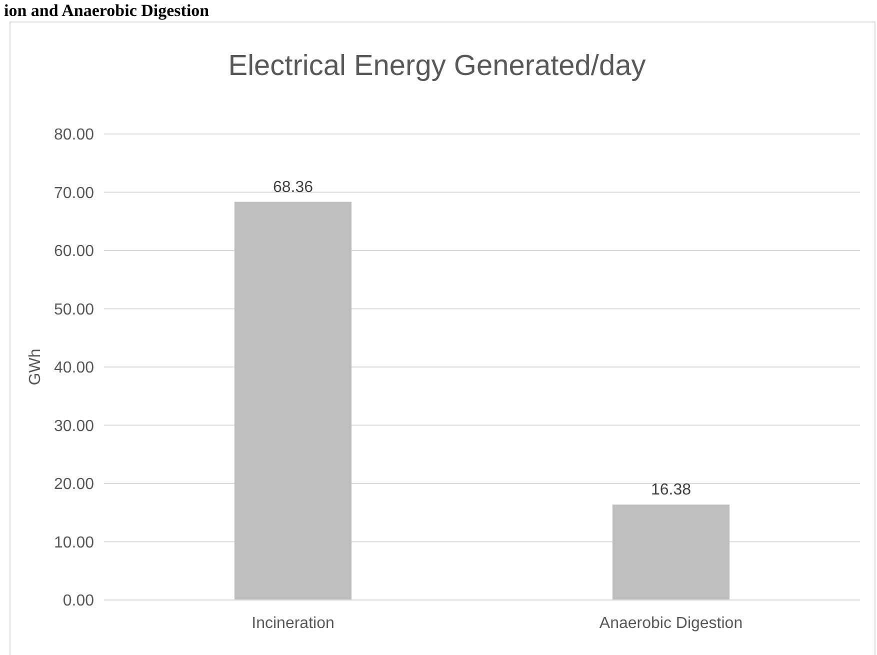 The image size is (877, 655). Describe the element at coordinates (74, 193) in the screenshot. I see `y-tick-label: 70.00` at that location.